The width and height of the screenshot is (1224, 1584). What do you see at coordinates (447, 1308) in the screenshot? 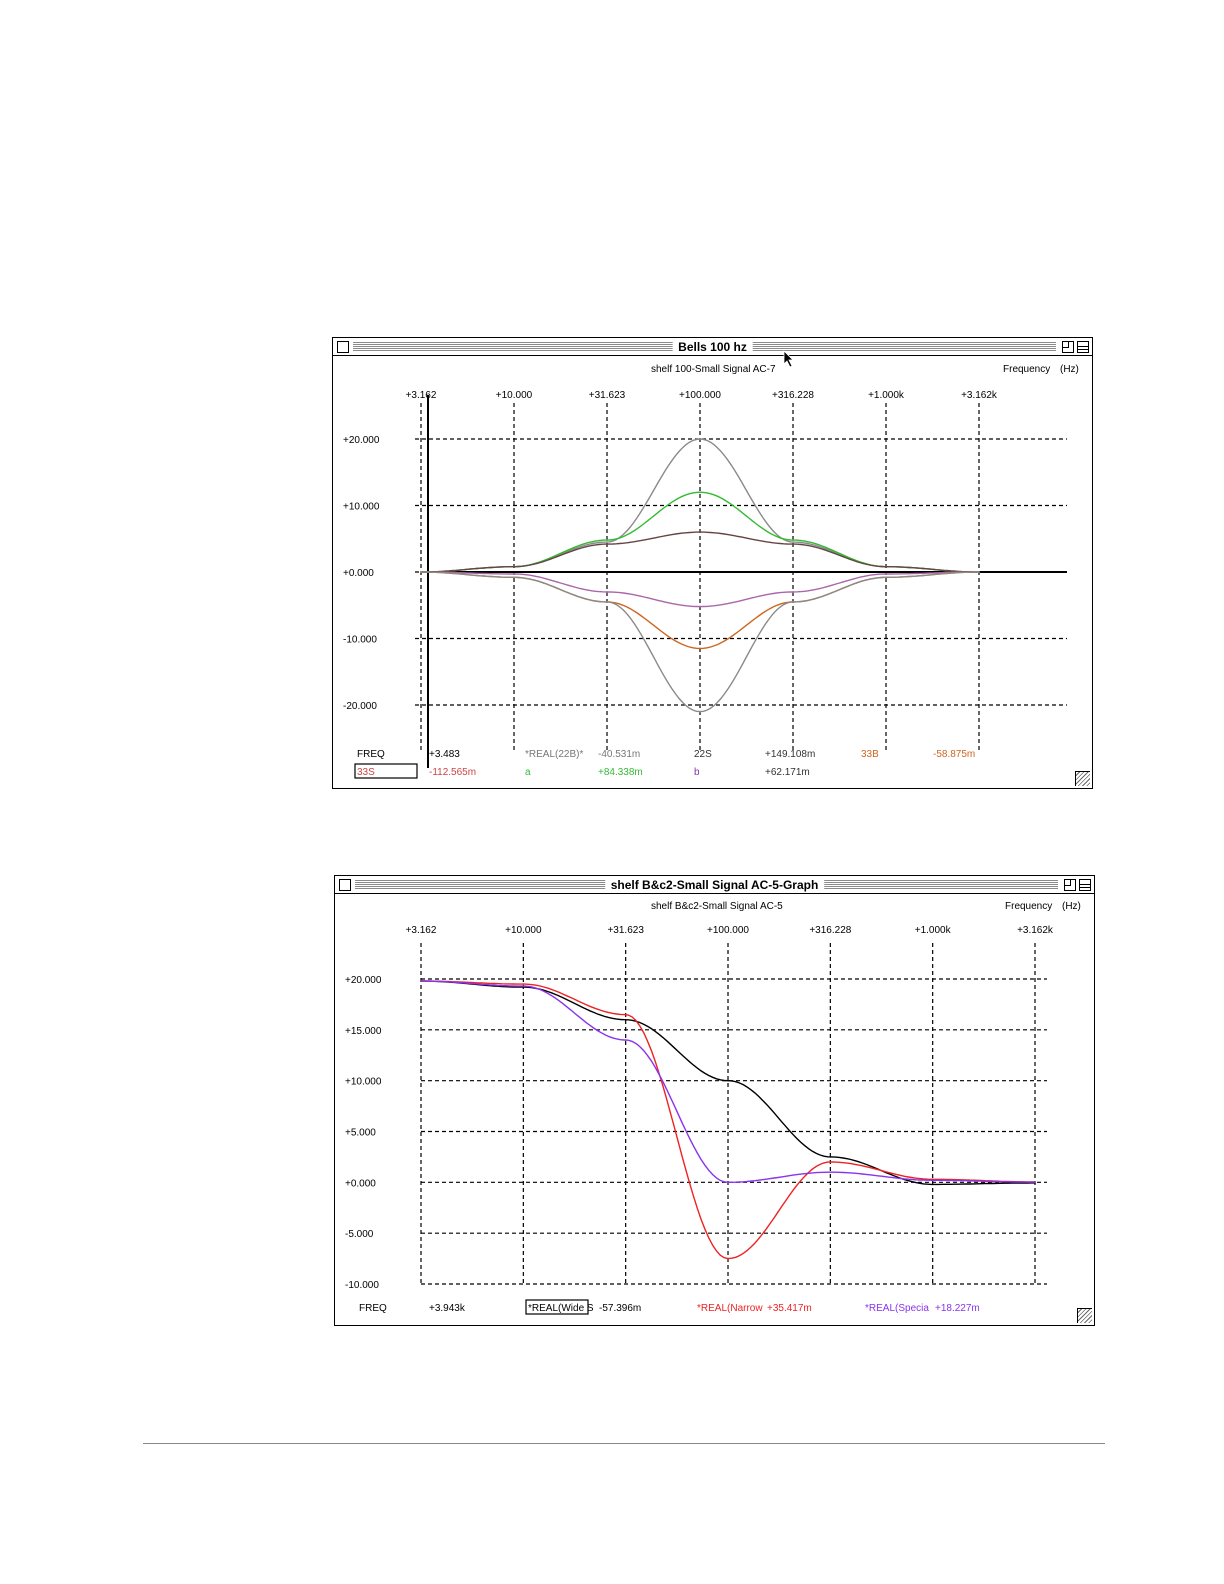
I see `readout-value: +3.943k` at bounding box center [447, 1308].